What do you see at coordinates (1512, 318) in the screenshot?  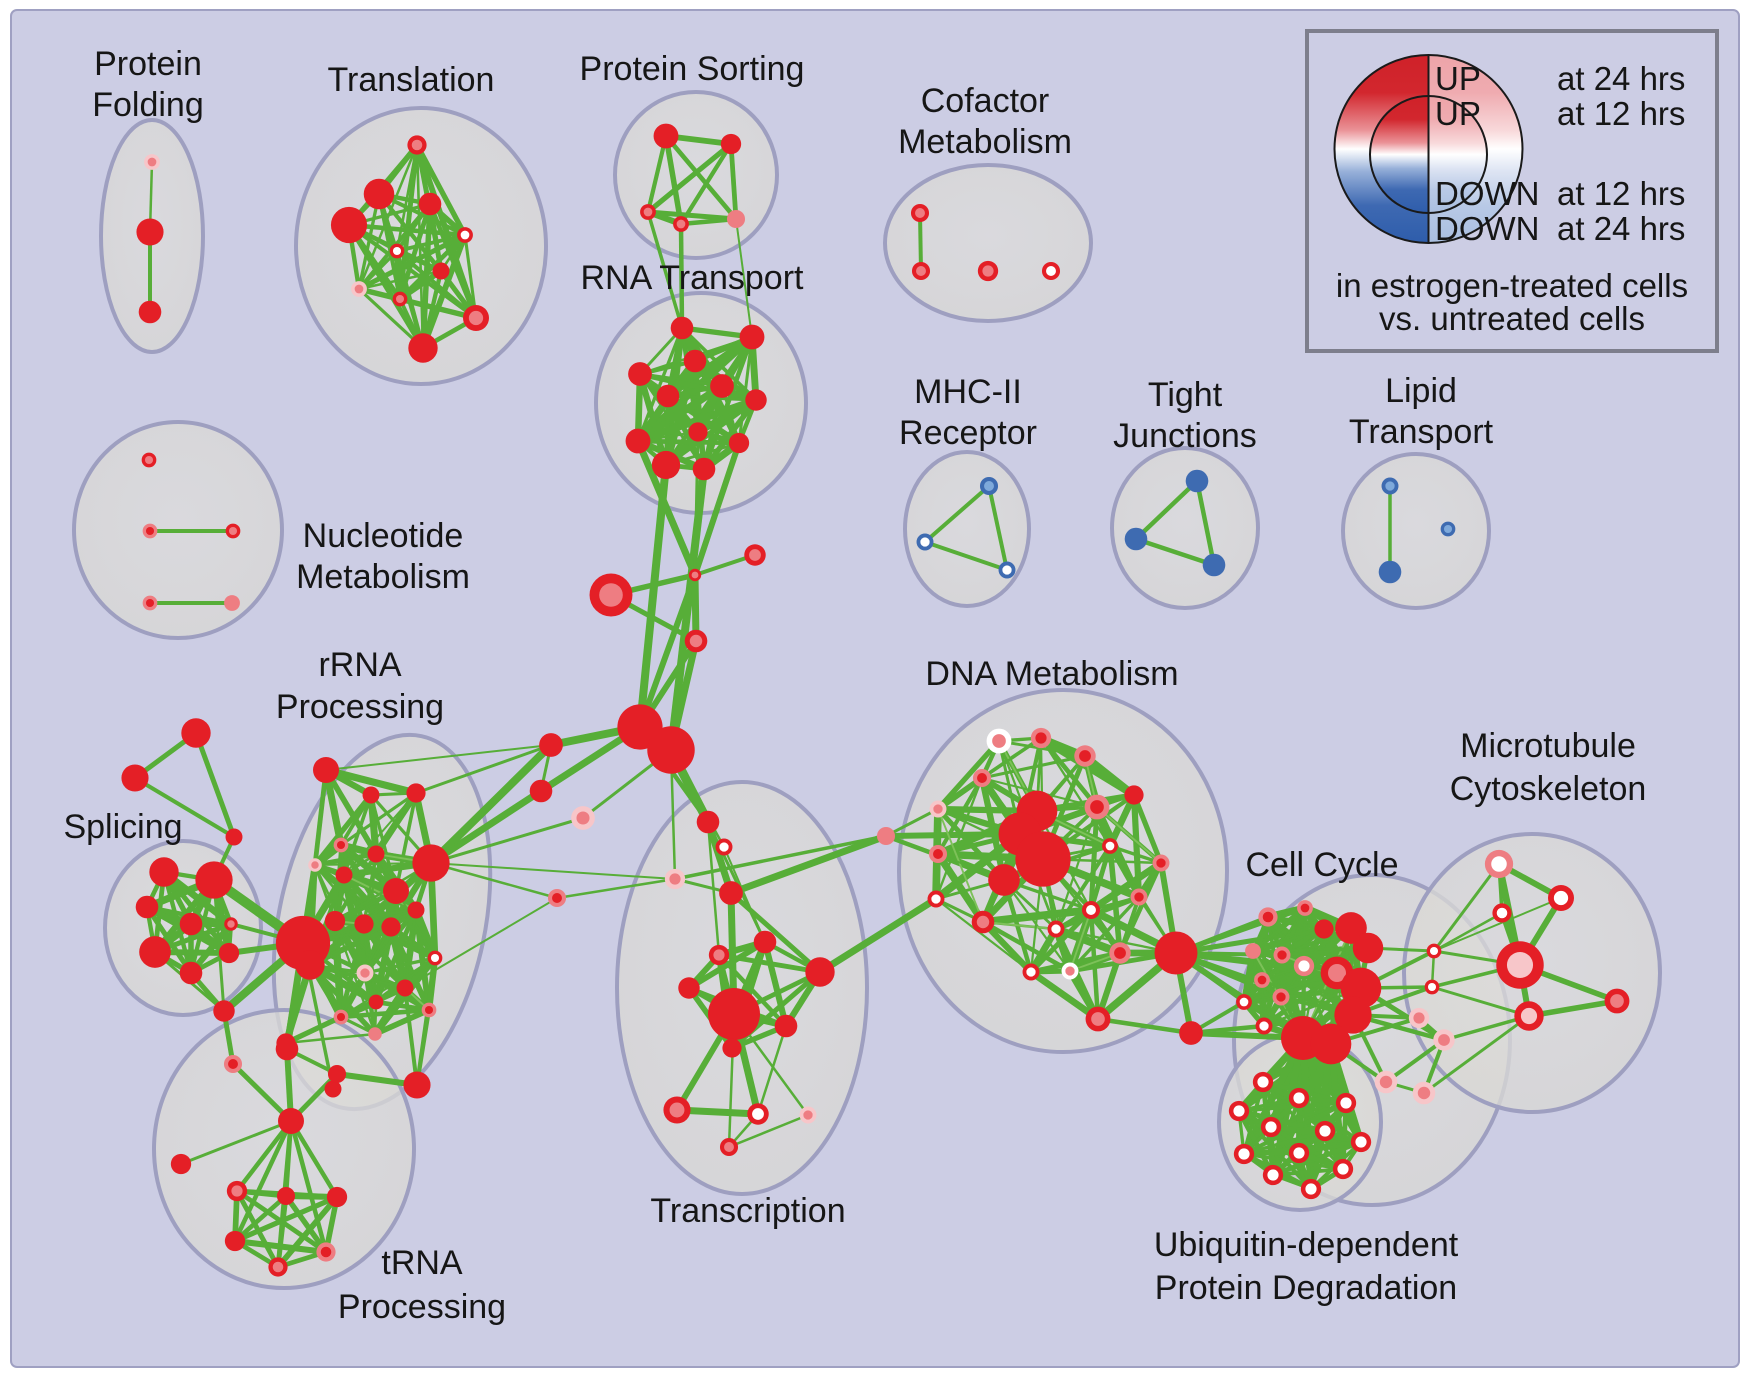 I see `svg-text: vs. untreated cells` at bounding box center [1512, 318].